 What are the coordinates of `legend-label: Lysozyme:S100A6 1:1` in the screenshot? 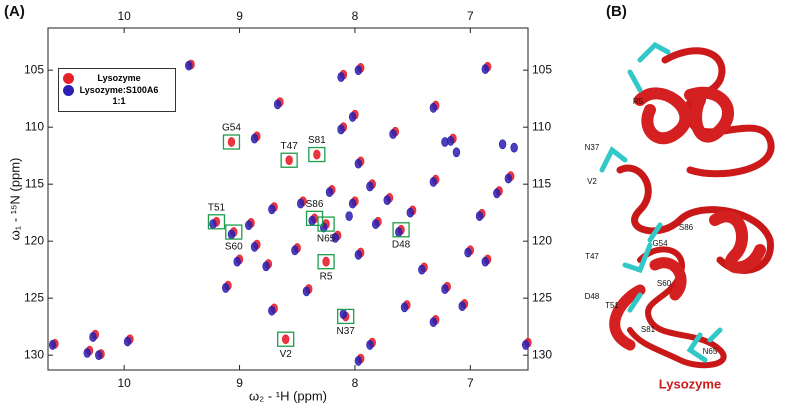 It's located at (119, 95).